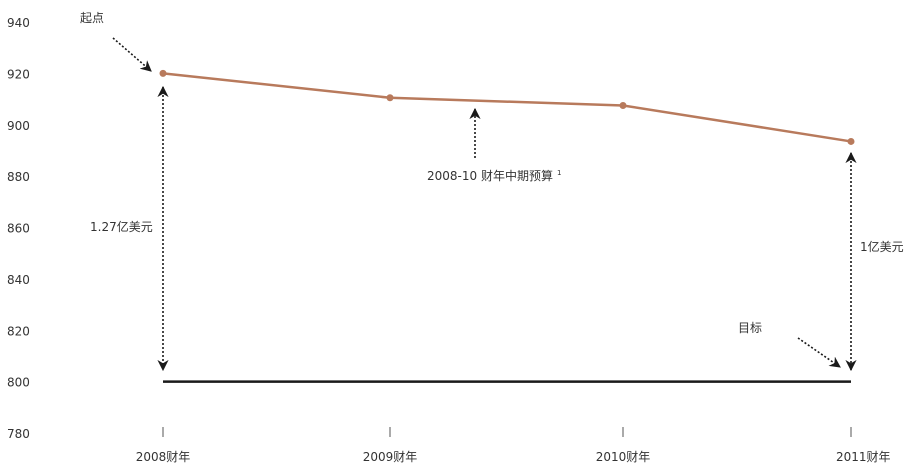  Describe the element at coordinates (390, 456) in the screenshot. I see `x-tick-label: 2009财年` at that location.